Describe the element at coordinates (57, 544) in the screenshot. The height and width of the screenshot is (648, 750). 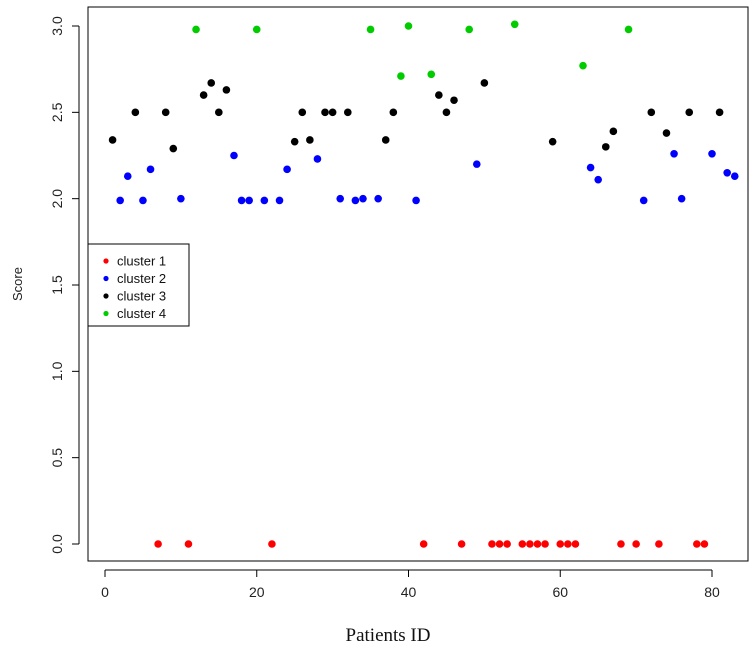
I see `y-tick-label: 0.0` at that location.